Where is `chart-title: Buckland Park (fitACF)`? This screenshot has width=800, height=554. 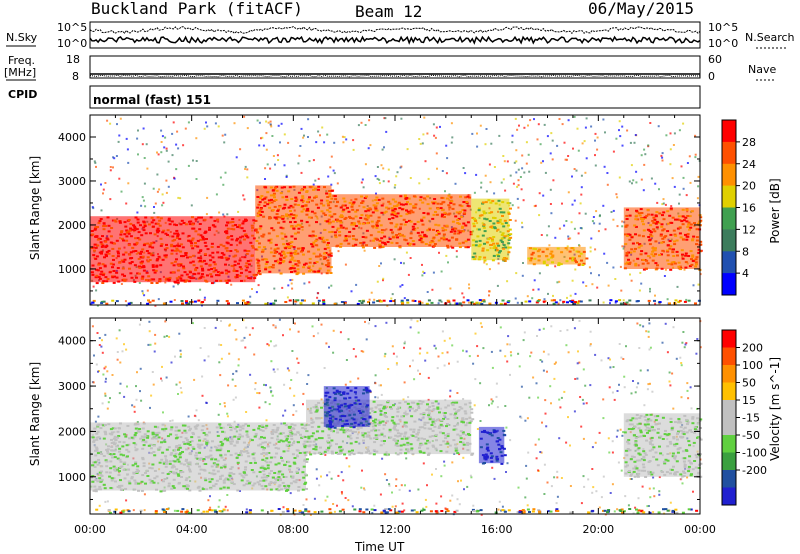 chart-title: Buckland Park (fitACF) is located at coordinates (197, 9).